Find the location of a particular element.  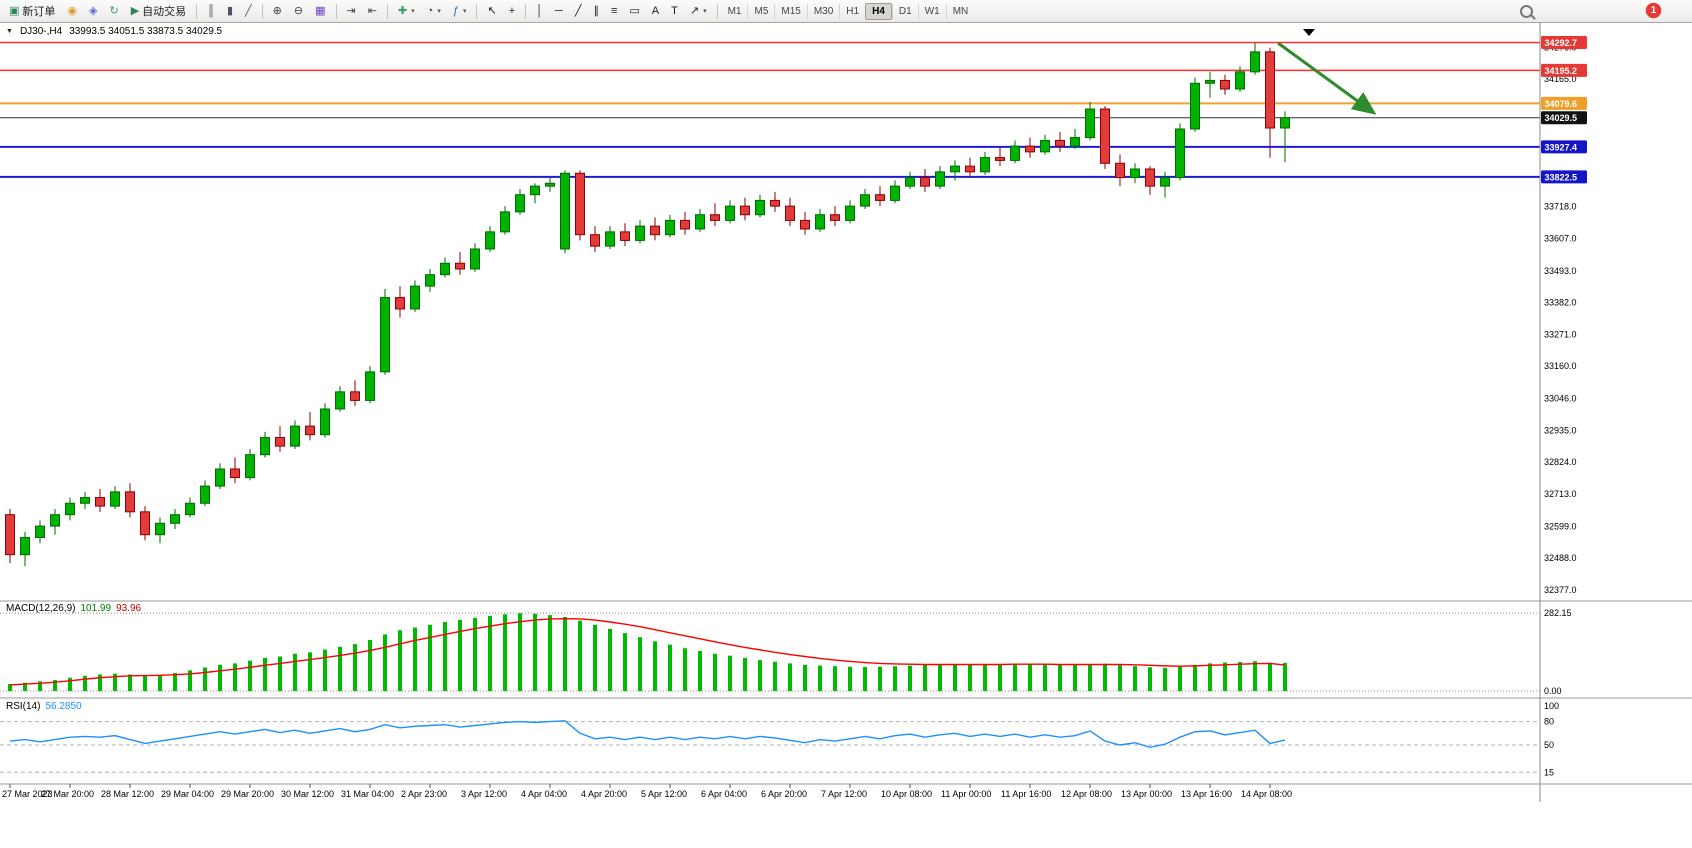

arrows-button: ↗ ▾ is located at coordinates (698, 11).